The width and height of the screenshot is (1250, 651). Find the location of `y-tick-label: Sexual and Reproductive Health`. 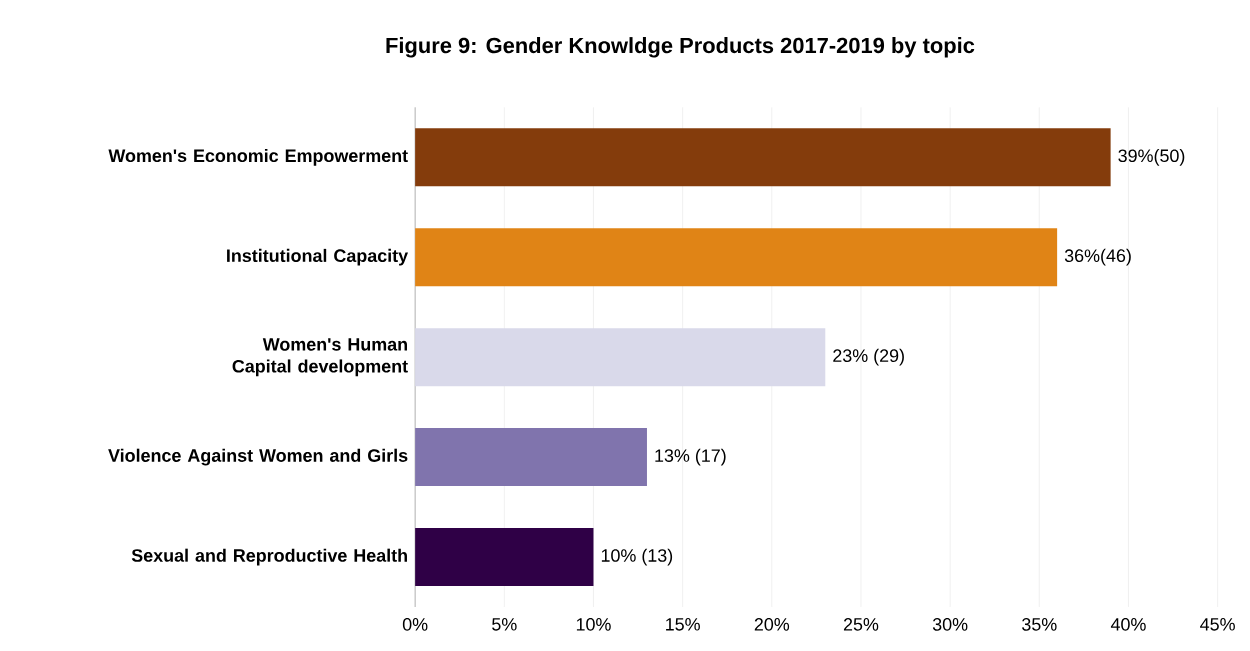

y-tick-label: Sexual and Reproductive Health is located at coordinates (269, 557).